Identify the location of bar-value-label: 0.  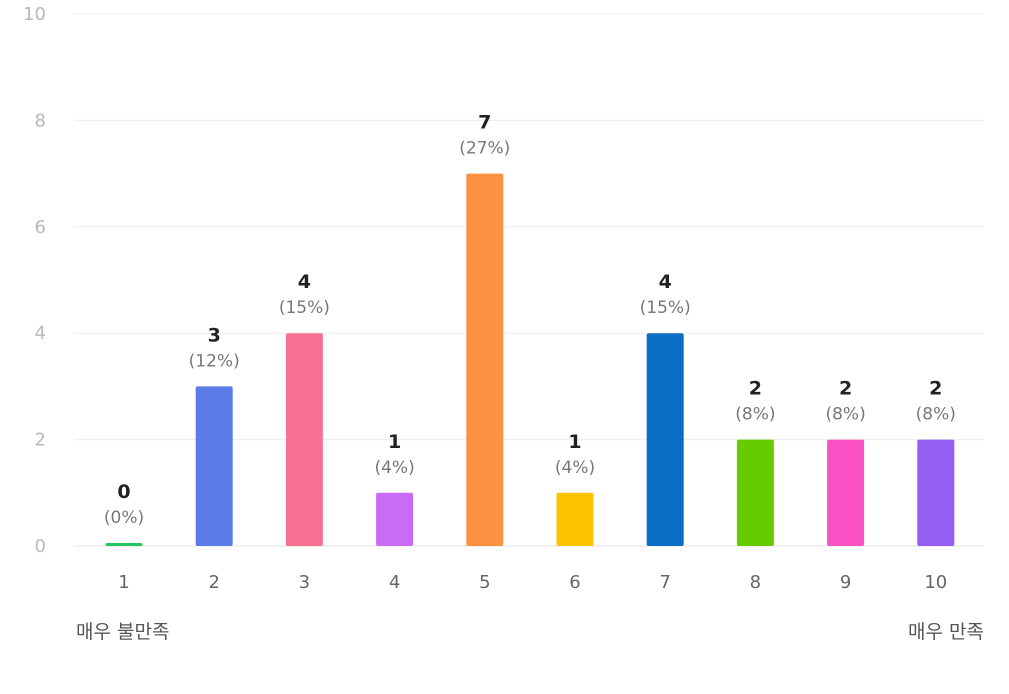
(123, 492).